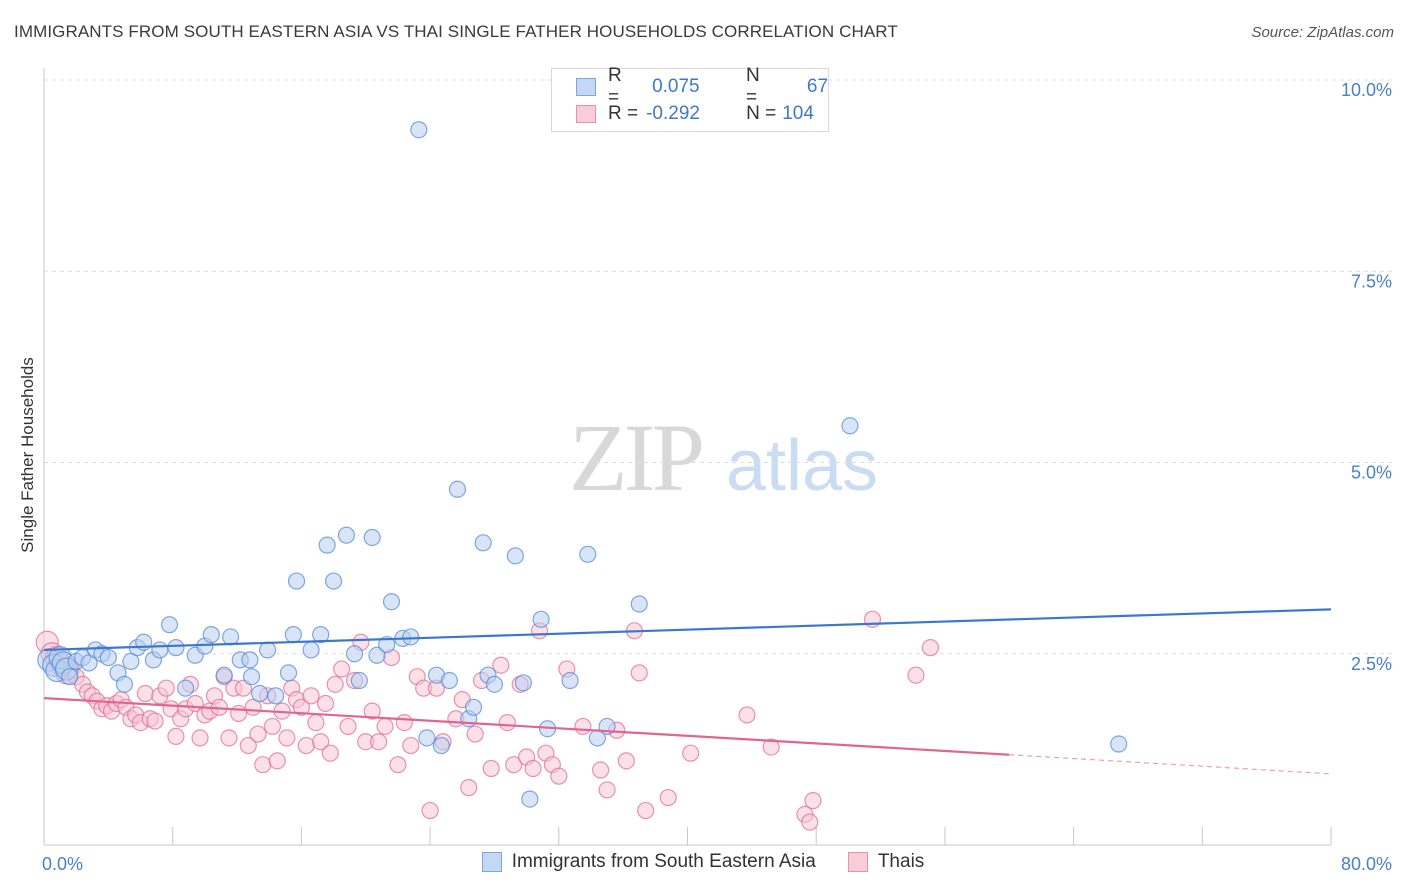 This screenshot has height=892, width=1406. What do you see at coordinates (802, 466) in the screenshot?
I see `watermark-atlas: atlas` at bounding box center [802, 466].